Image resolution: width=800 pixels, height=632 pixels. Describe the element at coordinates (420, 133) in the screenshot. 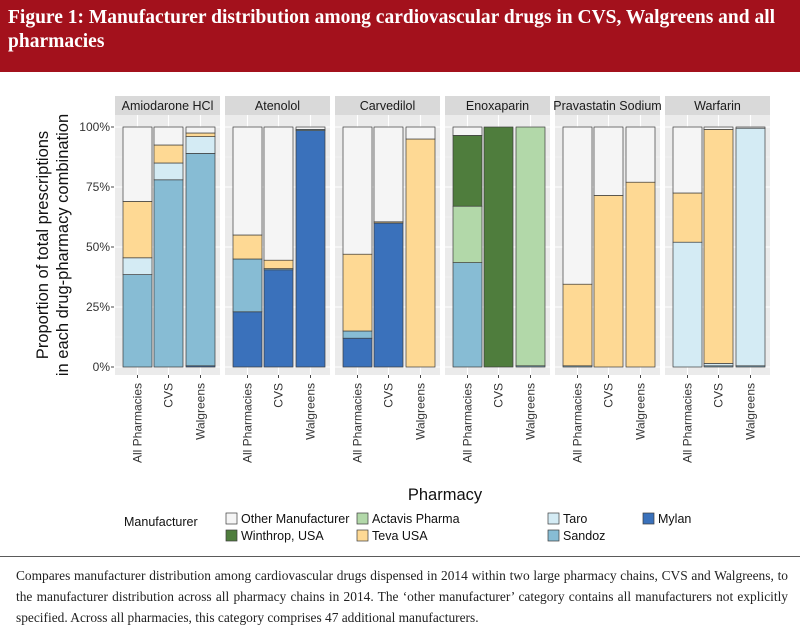

I see `bar-segment-carvedilol-walgreens-other-manufacturer` at that location.